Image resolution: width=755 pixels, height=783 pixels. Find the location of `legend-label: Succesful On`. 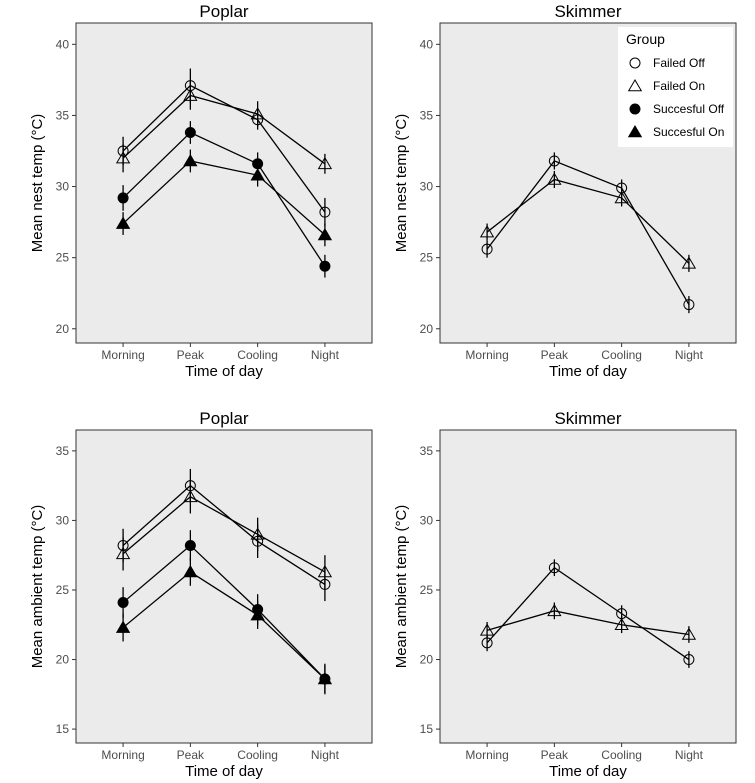

legend-label: Succesful On is located at coordinates (688, 132).